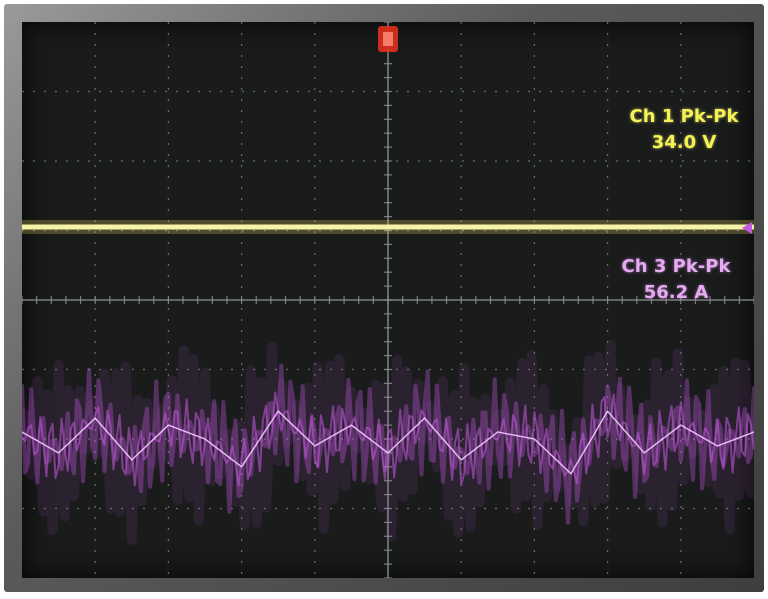 The width and height of the screenshot is (768, 599). I want to click on ch1-readout-value: 34.0 V, so click(684, 142).